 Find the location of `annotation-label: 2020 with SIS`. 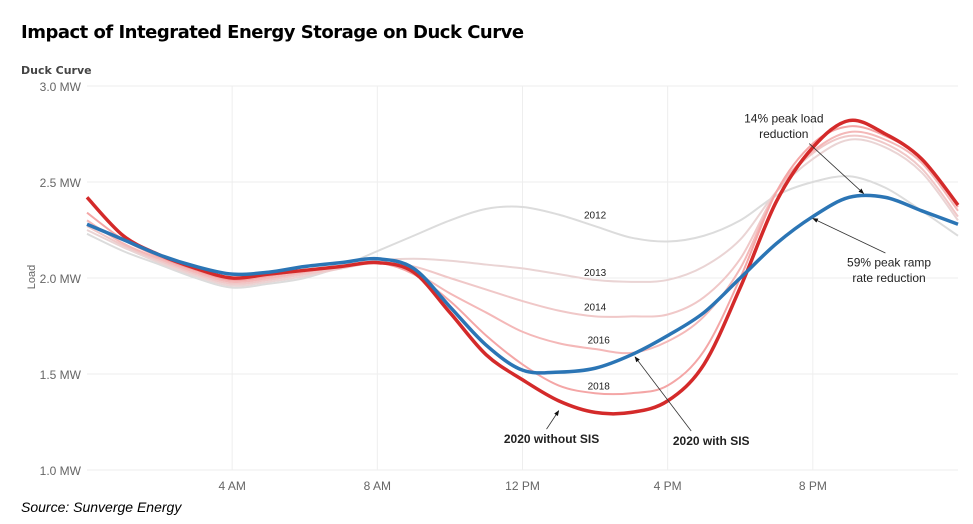

annotation-label: 2020 with SIS is located at coordinates (711, 441).